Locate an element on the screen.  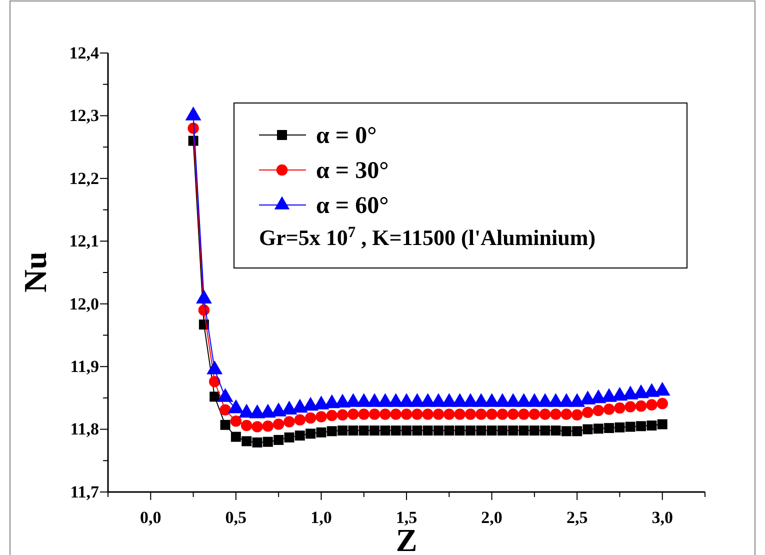
y-tick-label: 11,9 is located at coordinates (84, 366).